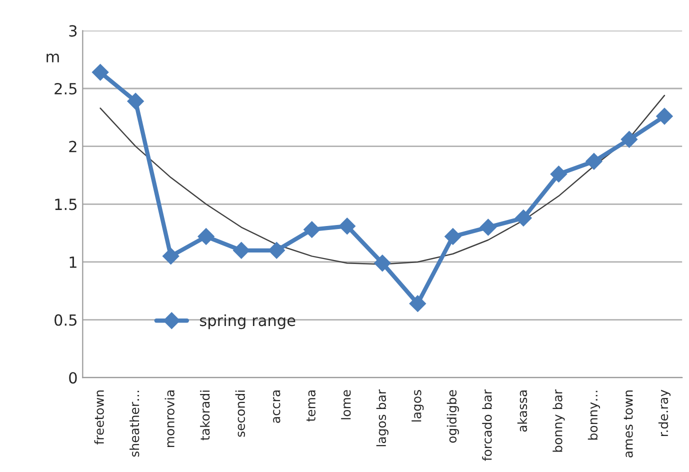 The image size is (689, 472). What do you see at coordinates (248, 322) in the screenshot?
I see `legend-label: spring range` at bounding box center [248, 322].